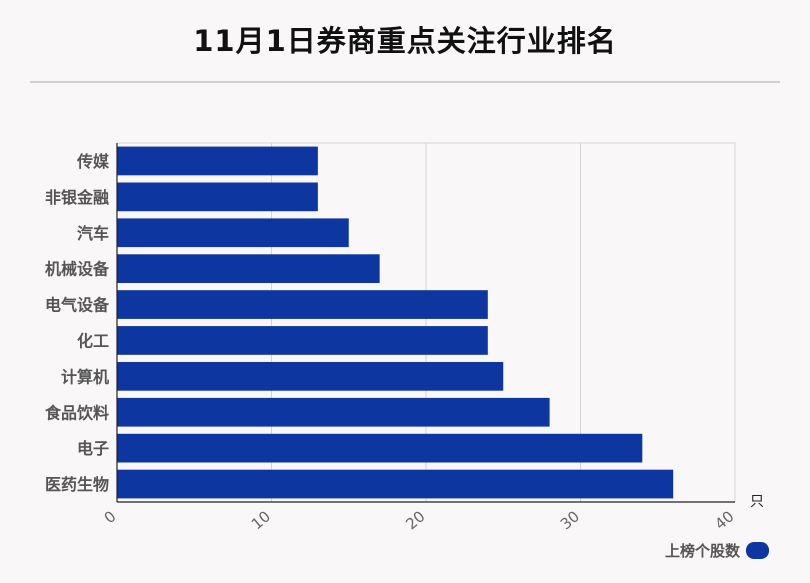 The width and height of the screenshot is (810, 583). I want to click on category-label-8: 电子, so click(93, 448).